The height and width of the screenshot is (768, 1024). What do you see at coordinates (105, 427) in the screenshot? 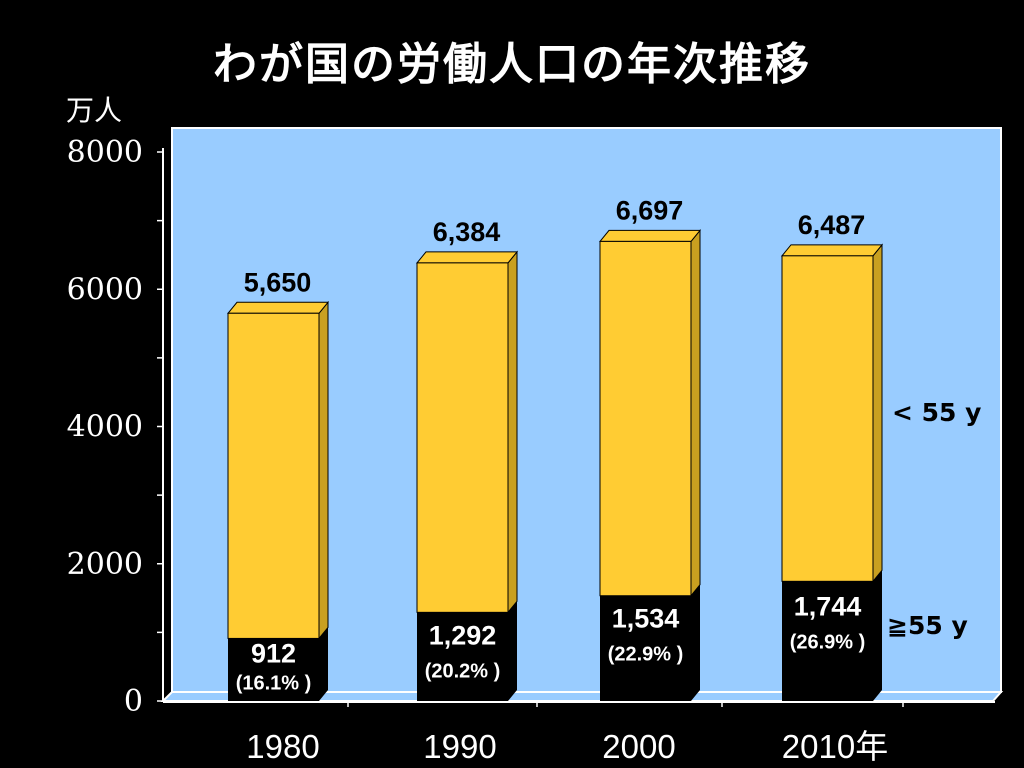
I see `y-tick-label: 4000` at bounding box center [105, 427].